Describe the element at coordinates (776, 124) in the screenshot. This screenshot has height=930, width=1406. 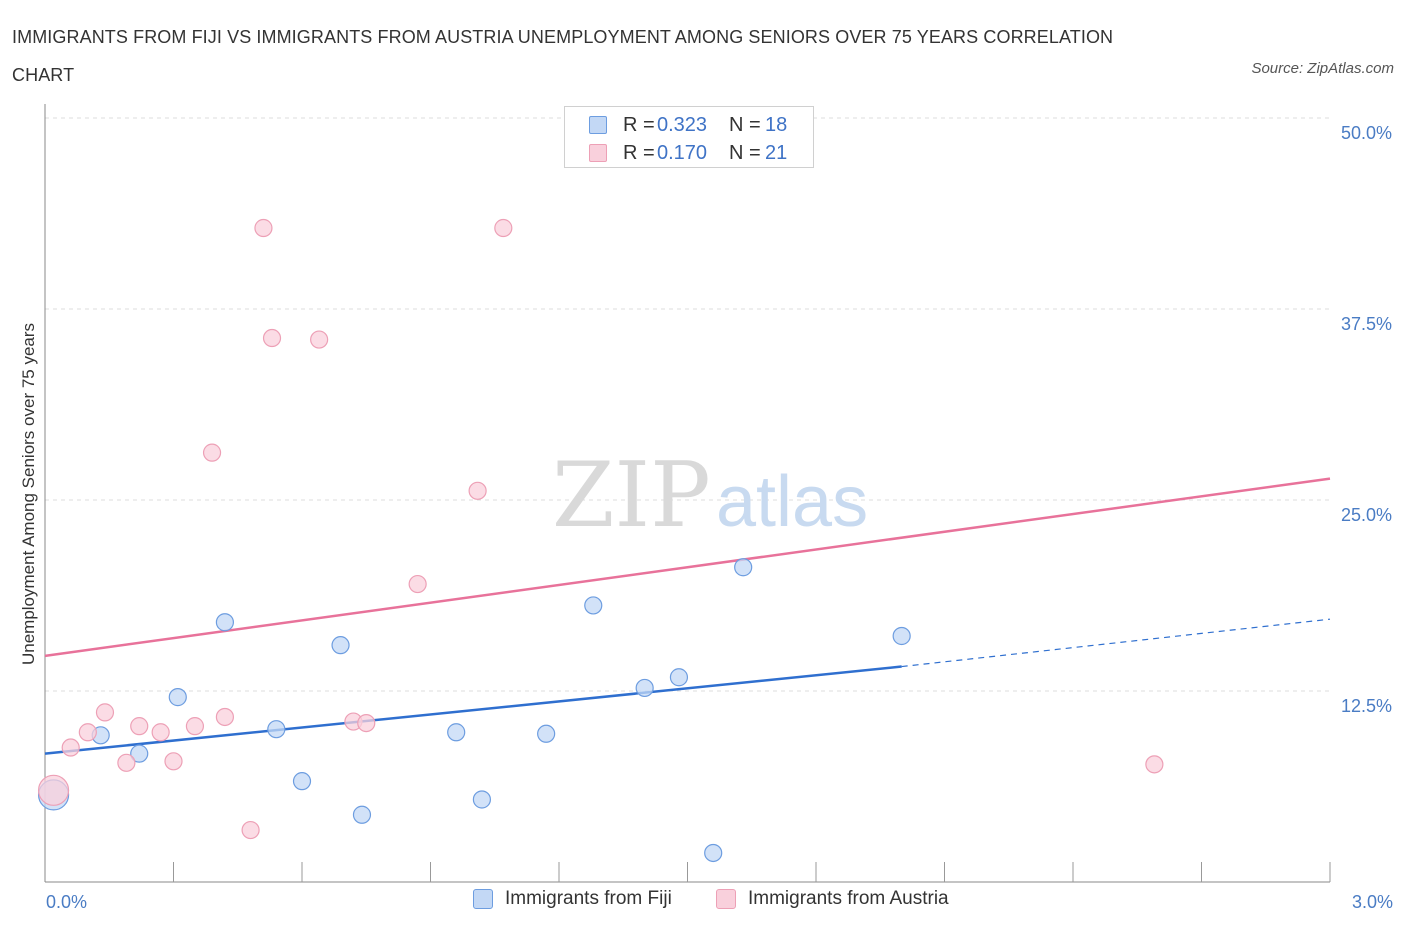
I see `legend-n-value: 18` at that location.